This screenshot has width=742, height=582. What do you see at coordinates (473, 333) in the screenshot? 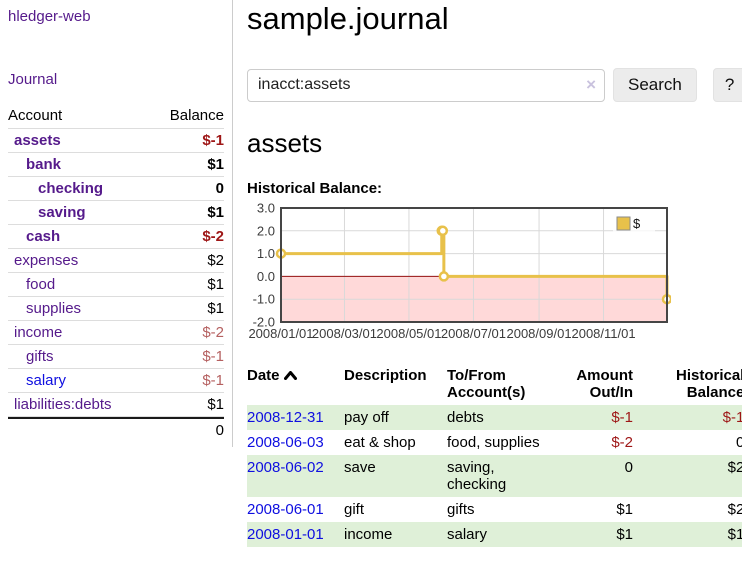
I see `svg-text: 2008/07/01` at bounding box center [473, 333].